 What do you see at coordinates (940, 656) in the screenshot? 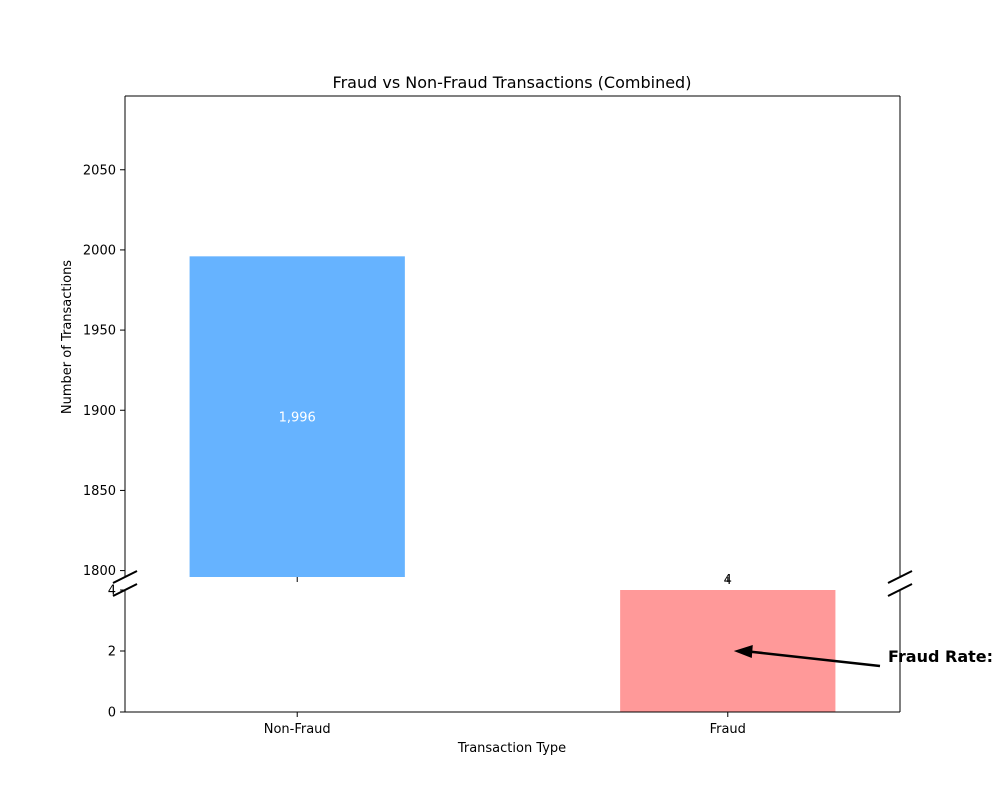
I see `annotation-text: Fraud Rate:` at bounding box center [940, 656].